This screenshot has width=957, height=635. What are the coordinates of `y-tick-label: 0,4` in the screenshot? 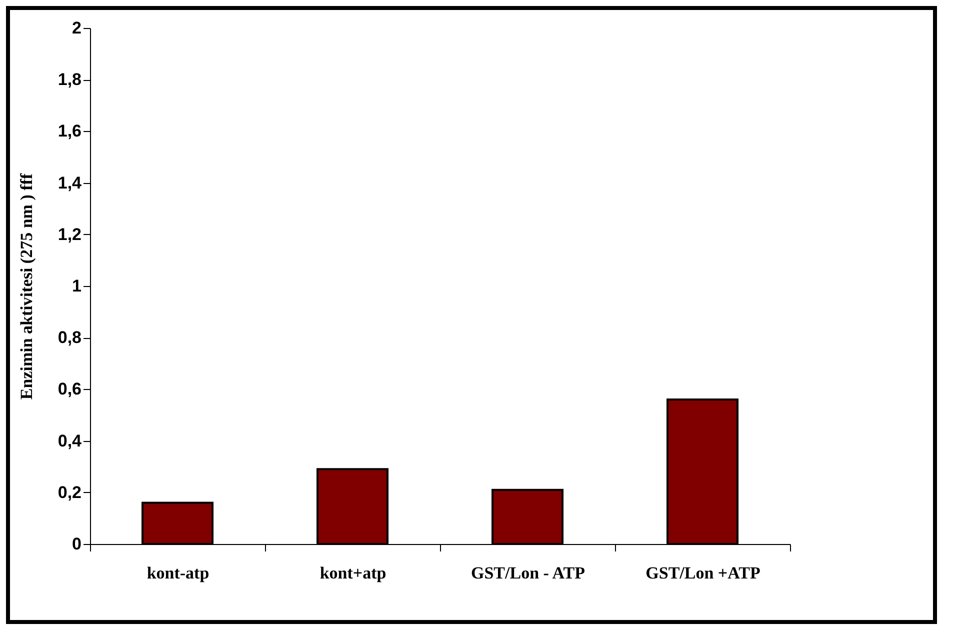 It's located at (70, 440).